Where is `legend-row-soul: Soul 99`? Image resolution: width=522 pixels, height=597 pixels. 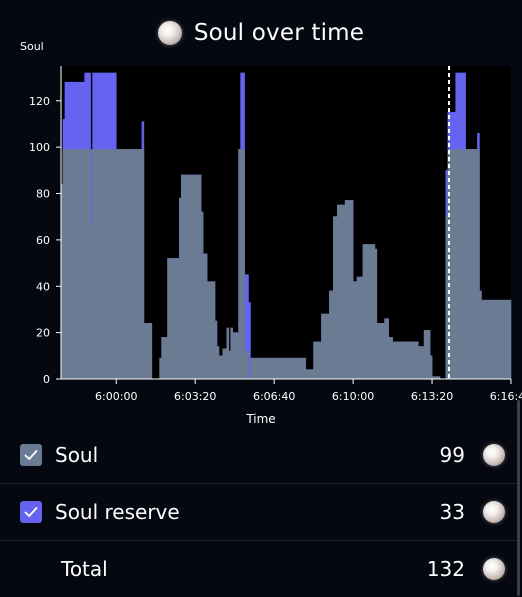
legend-row-soul: Soul 99 is located at coordinates (258, 455).